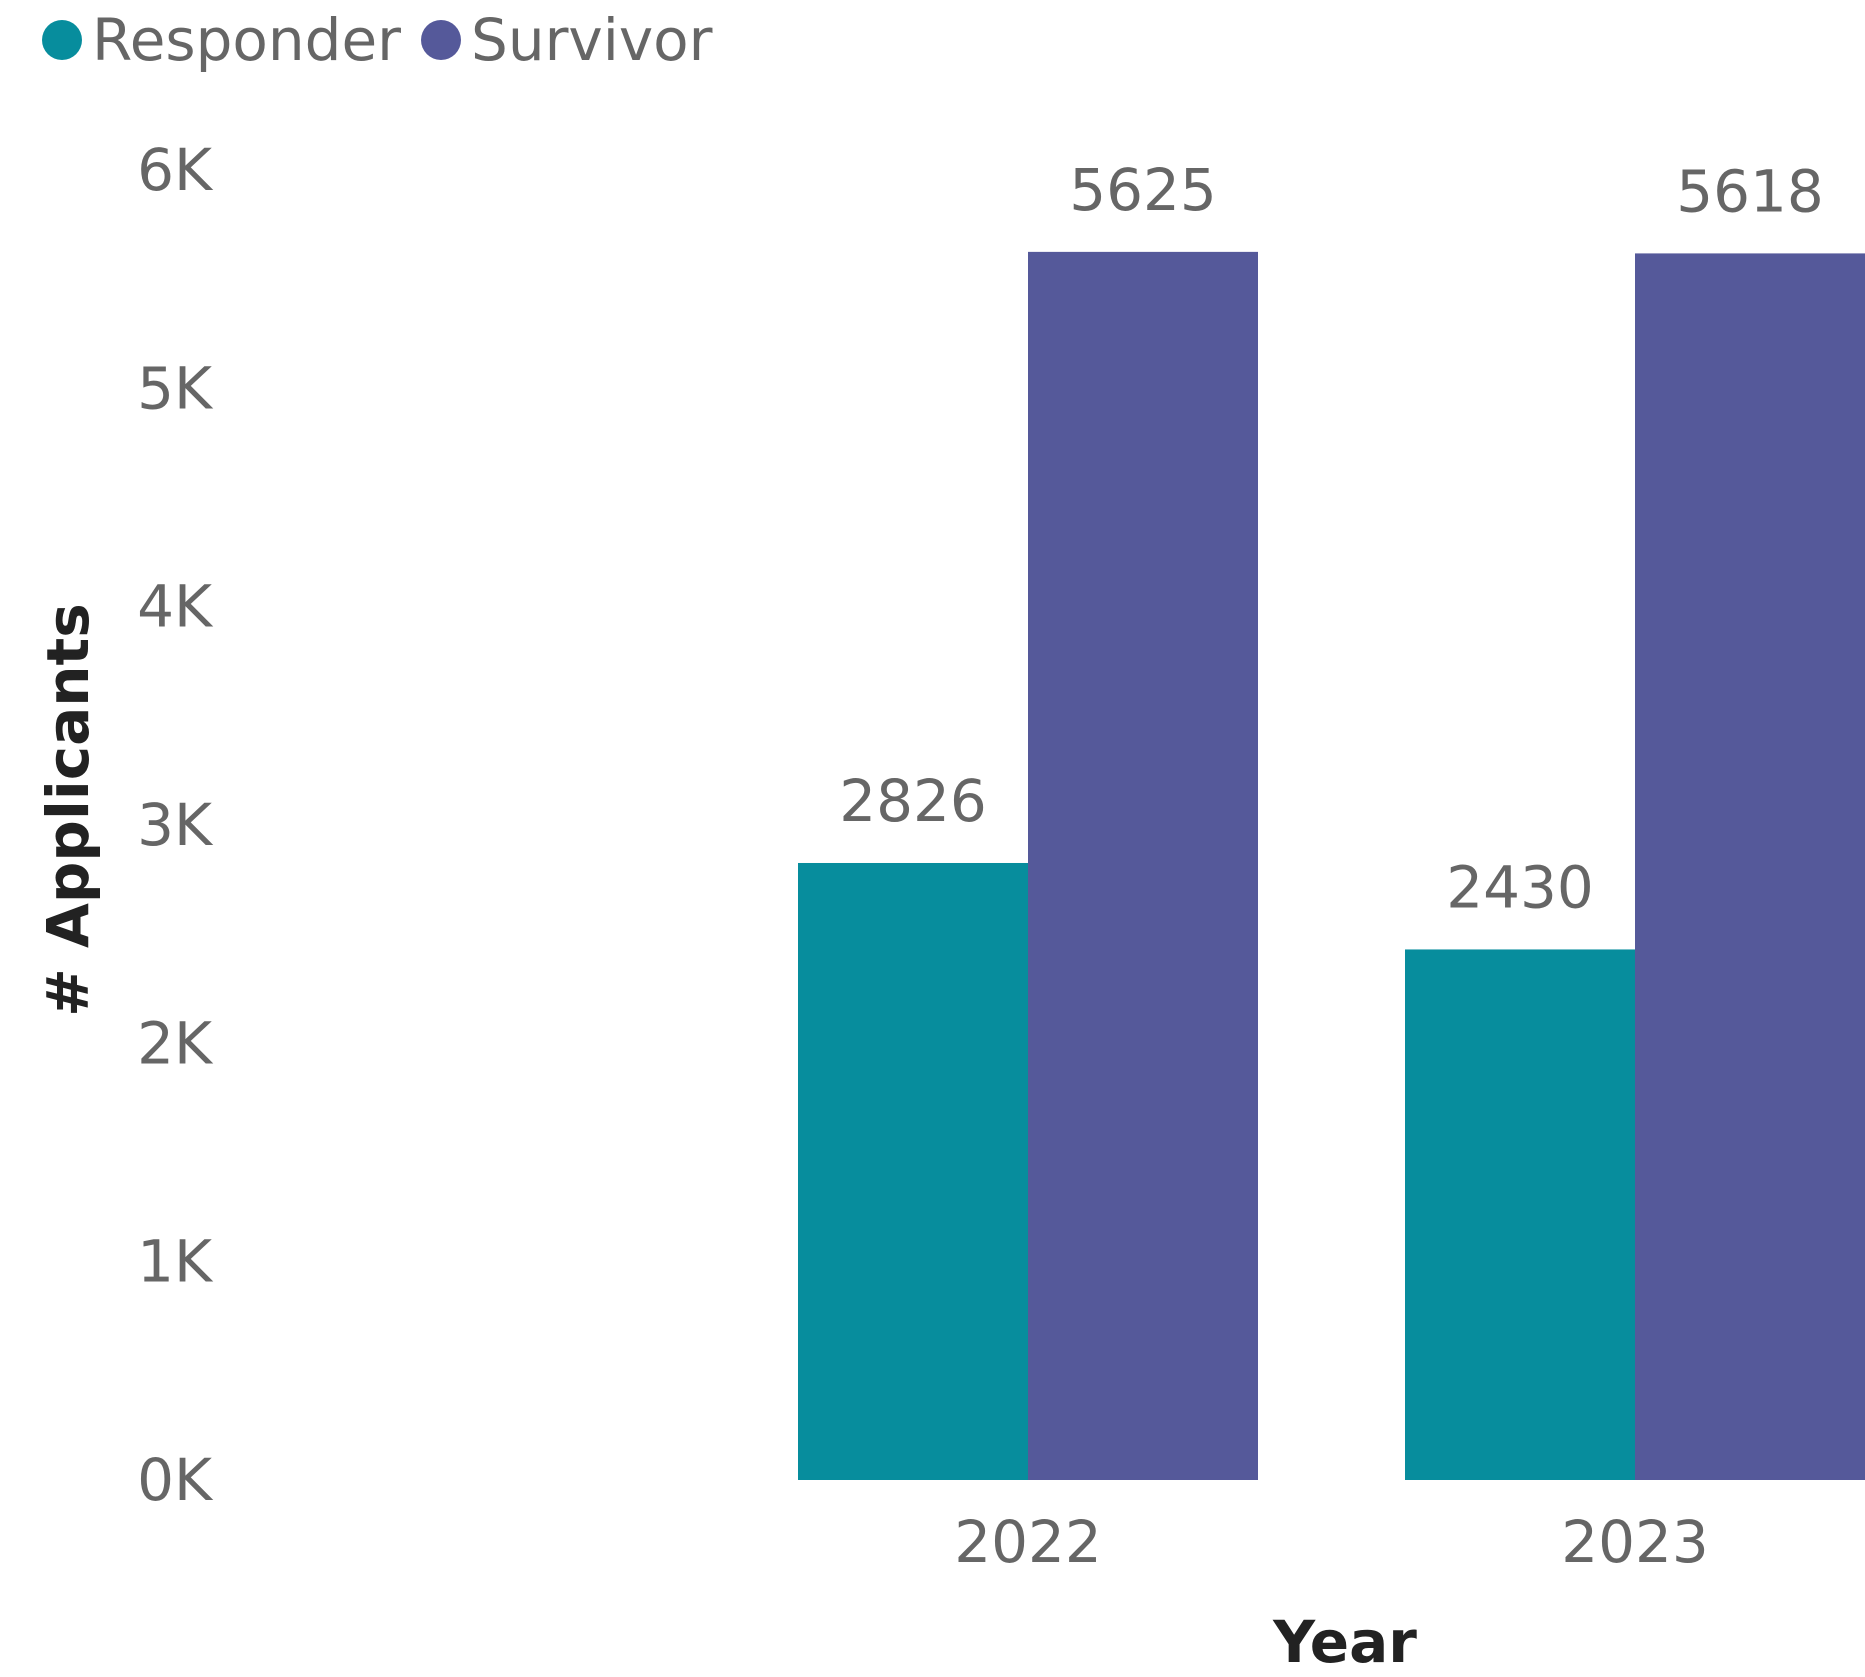  I want to click on y-tick-label: 0K, so click(175, 1480).